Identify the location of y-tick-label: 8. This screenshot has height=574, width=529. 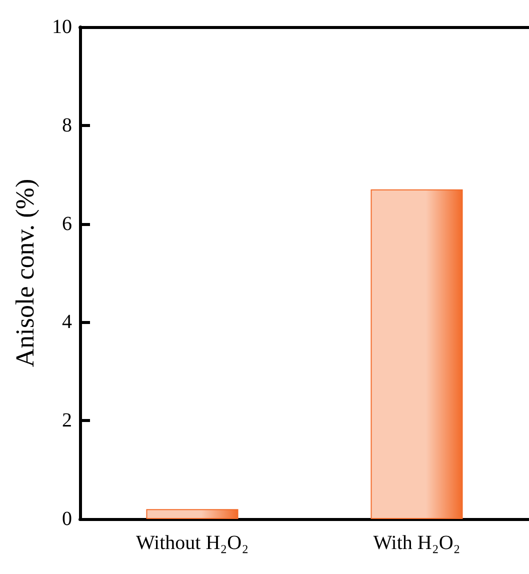
(67, 125).